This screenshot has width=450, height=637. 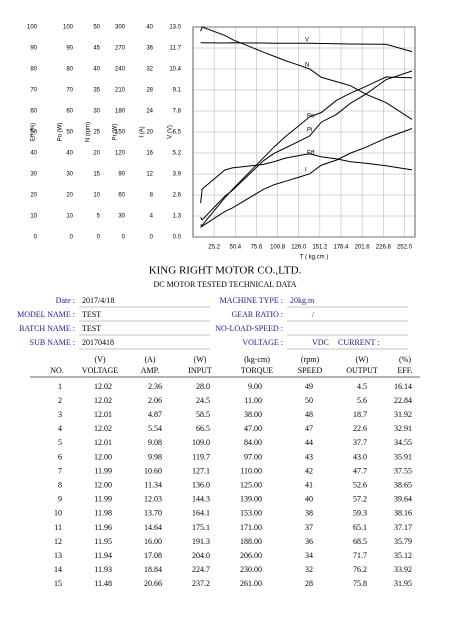 I want to click on form-label: MACHINE TYPE :, so click(x=251, y=300).